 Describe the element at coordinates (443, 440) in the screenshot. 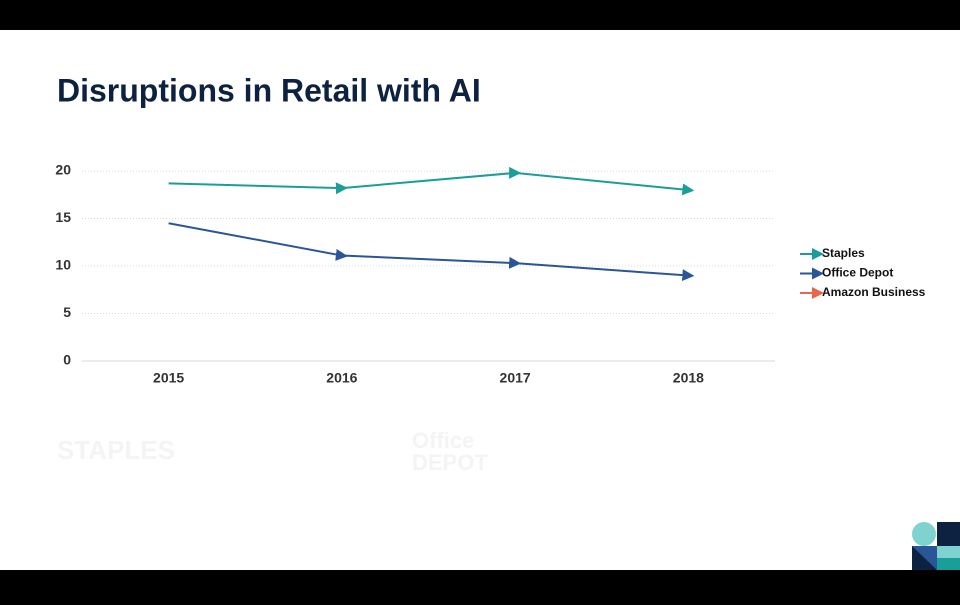

I see `logo: Office` at that location.